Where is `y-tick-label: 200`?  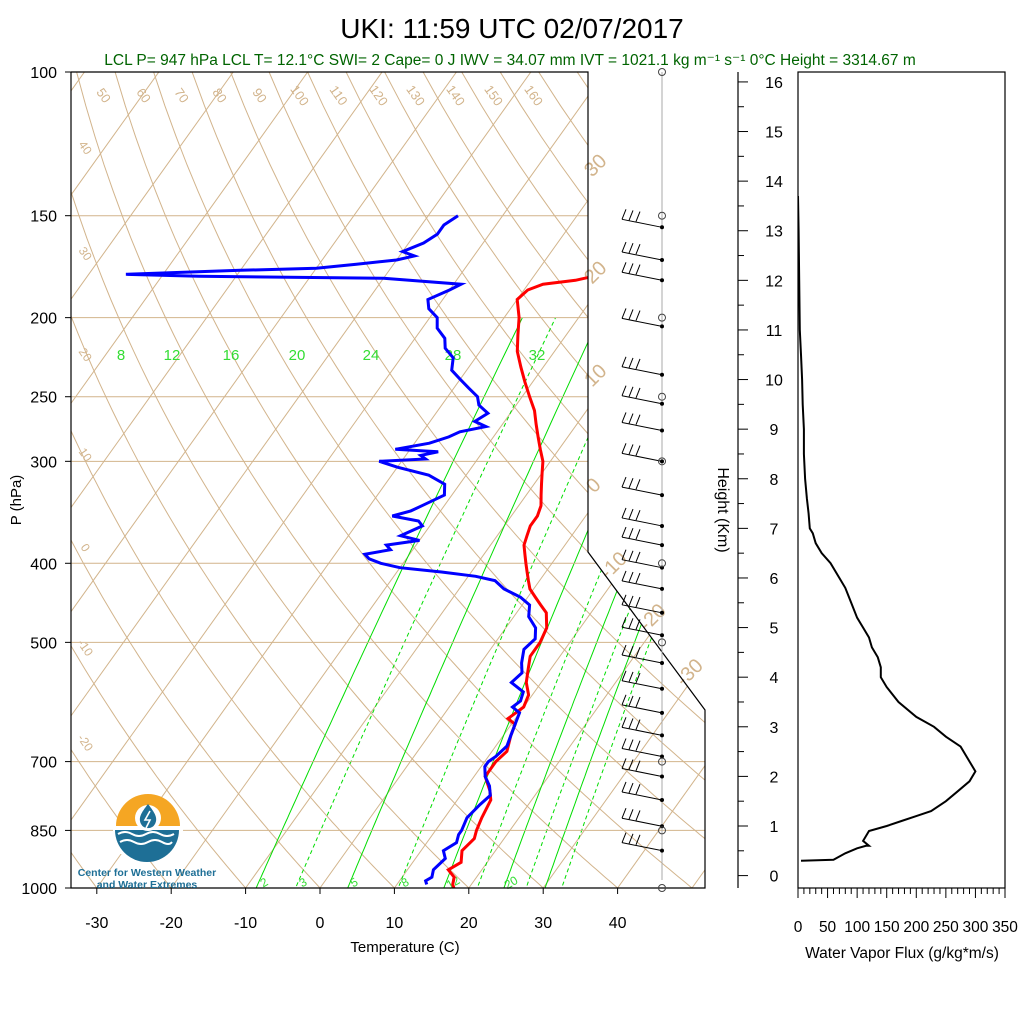
y-tick-label: 200 is located at coordinates (43, 319).